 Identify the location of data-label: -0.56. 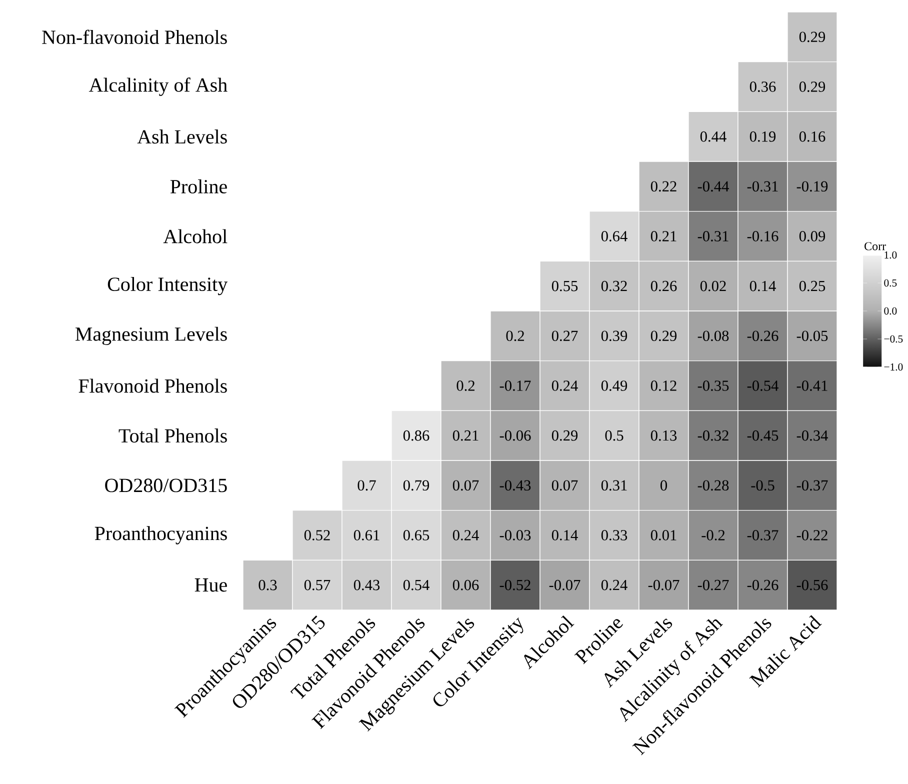
(812, 585).